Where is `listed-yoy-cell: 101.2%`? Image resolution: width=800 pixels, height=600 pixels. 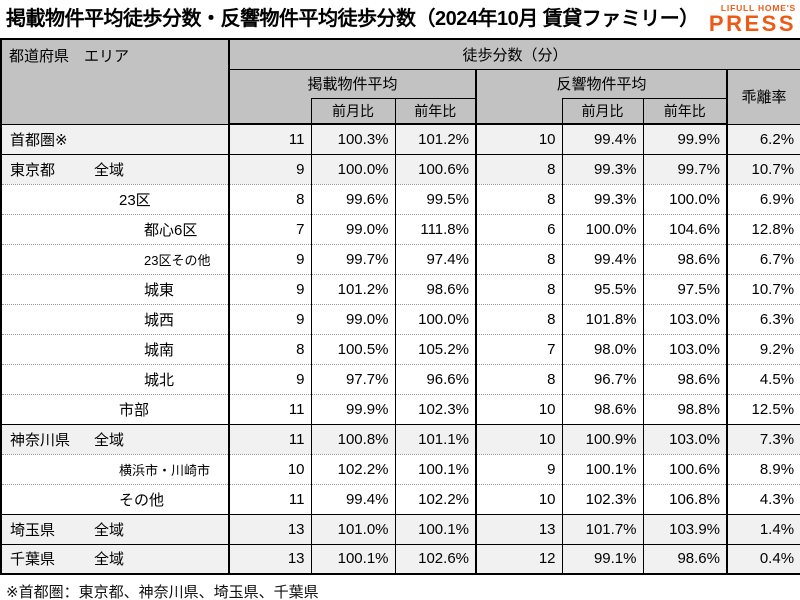
listed-yoy-cell: 101.2% is located at coordinates (435, 139).